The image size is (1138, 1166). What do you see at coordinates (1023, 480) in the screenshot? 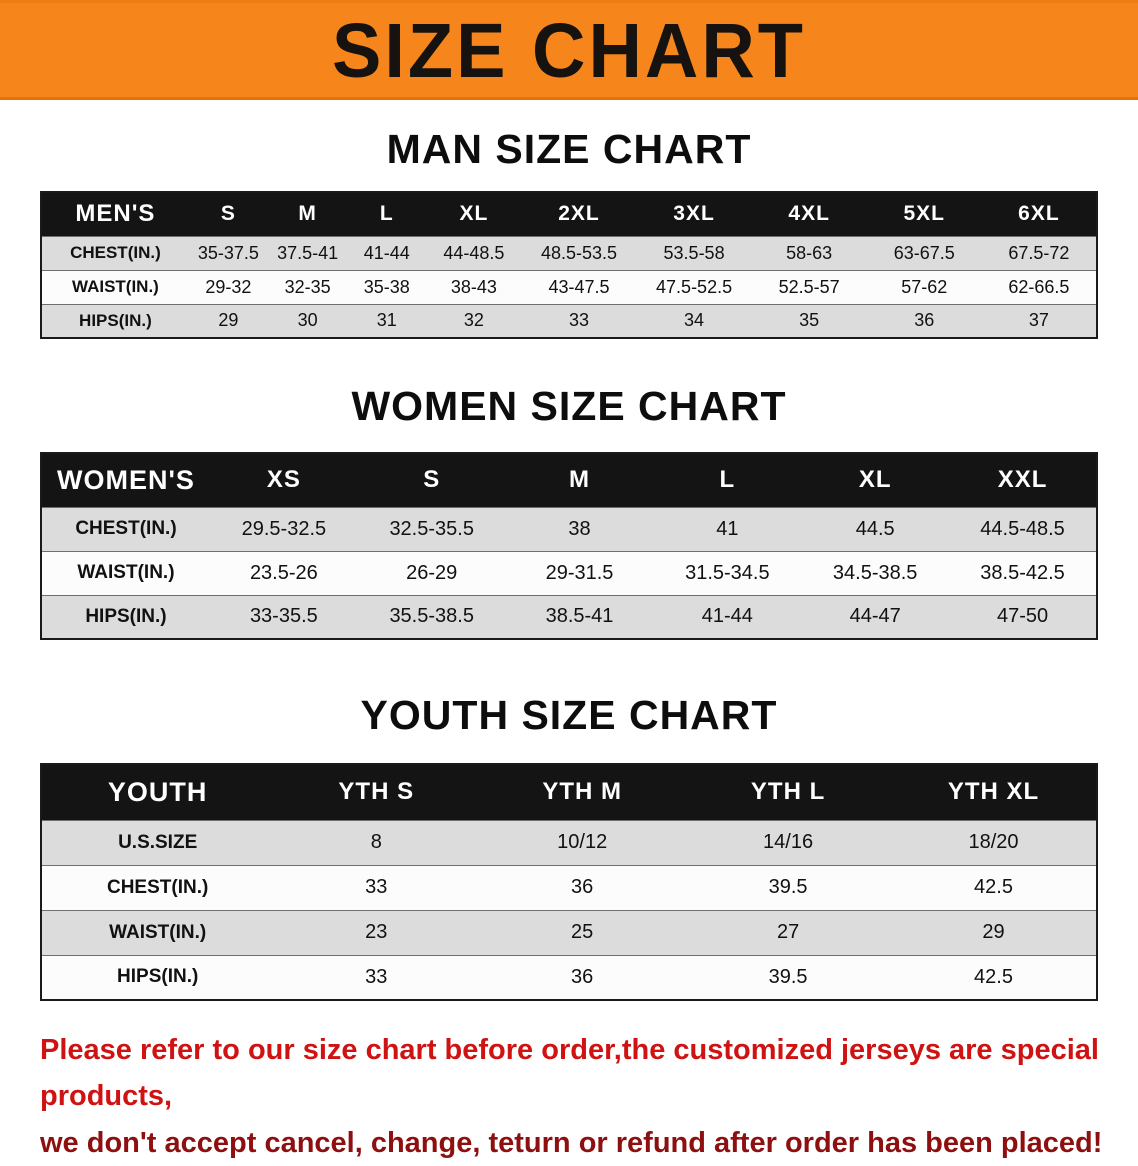
I see `size-column-header: XXL` at bounding box center [1023, 480].